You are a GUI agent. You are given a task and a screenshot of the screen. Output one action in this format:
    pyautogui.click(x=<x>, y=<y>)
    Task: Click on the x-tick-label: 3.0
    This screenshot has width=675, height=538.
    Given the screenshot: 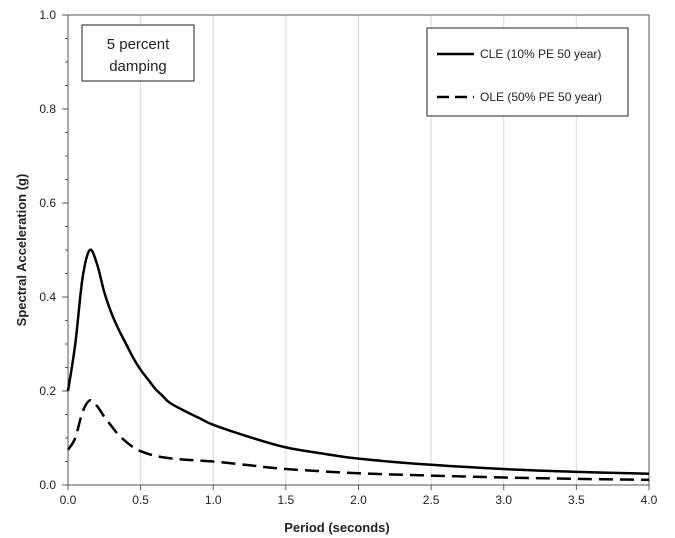 What is the action you would take?
    pyautogui.click(x=503, y=500)
    